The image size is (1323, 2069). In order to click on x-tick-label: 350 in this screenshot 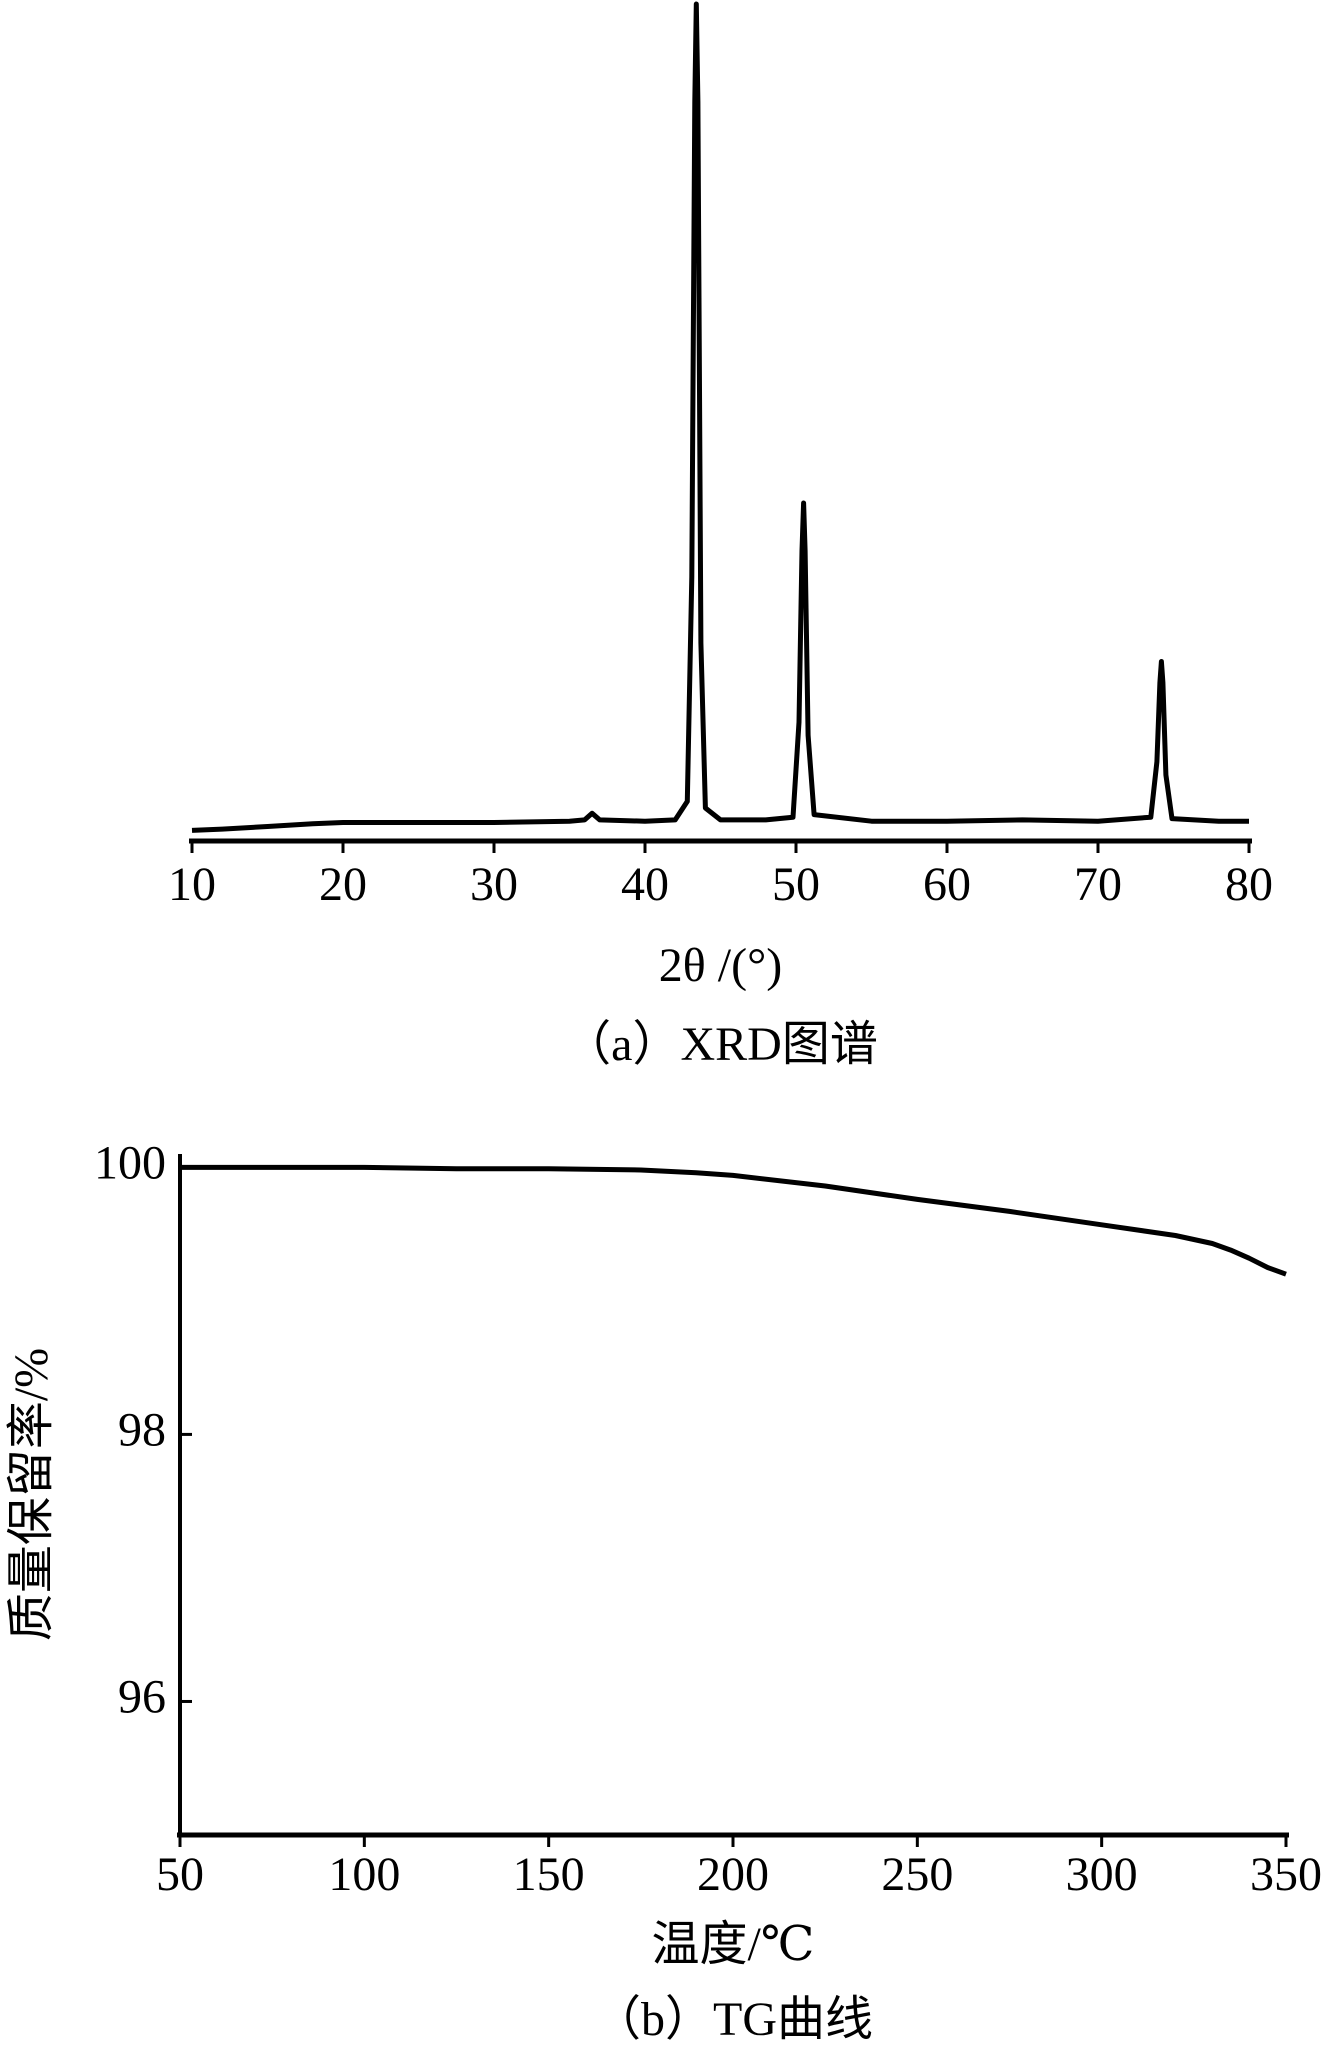, I will do `click(1286, 1874)`.